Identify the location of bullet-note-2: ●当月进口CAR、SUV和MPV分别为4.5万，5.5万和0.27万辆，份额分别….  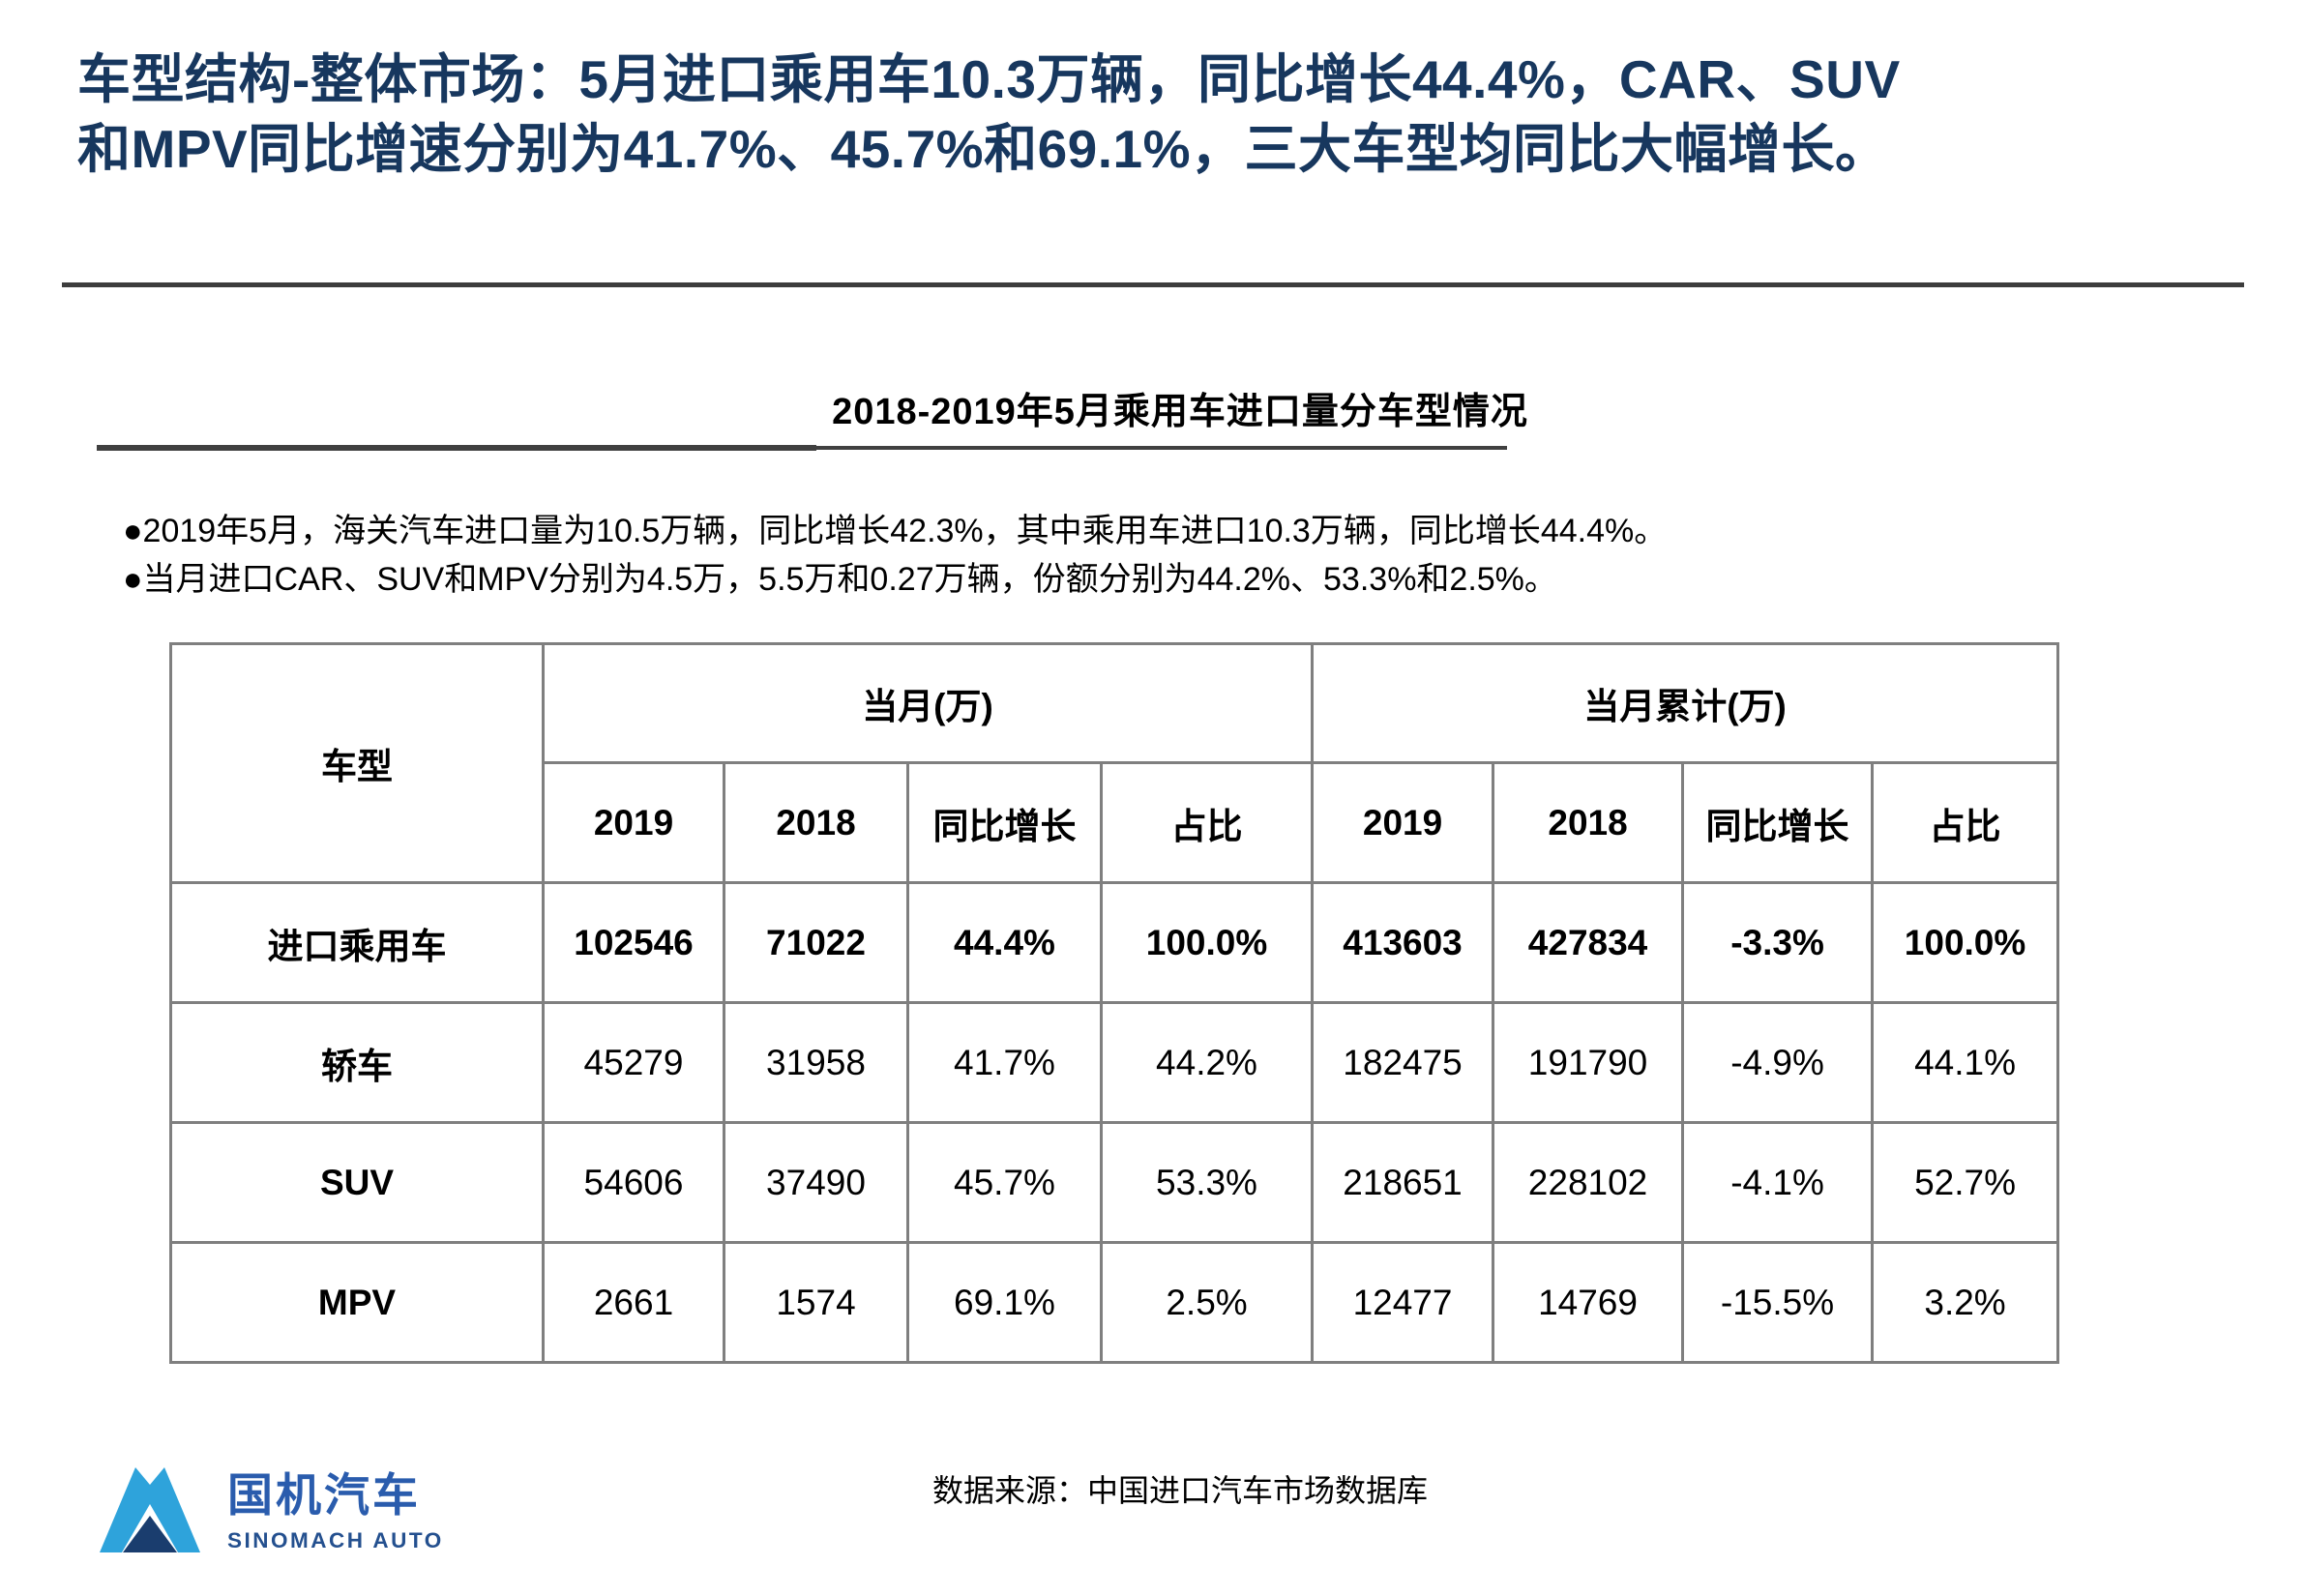
(840, 579).